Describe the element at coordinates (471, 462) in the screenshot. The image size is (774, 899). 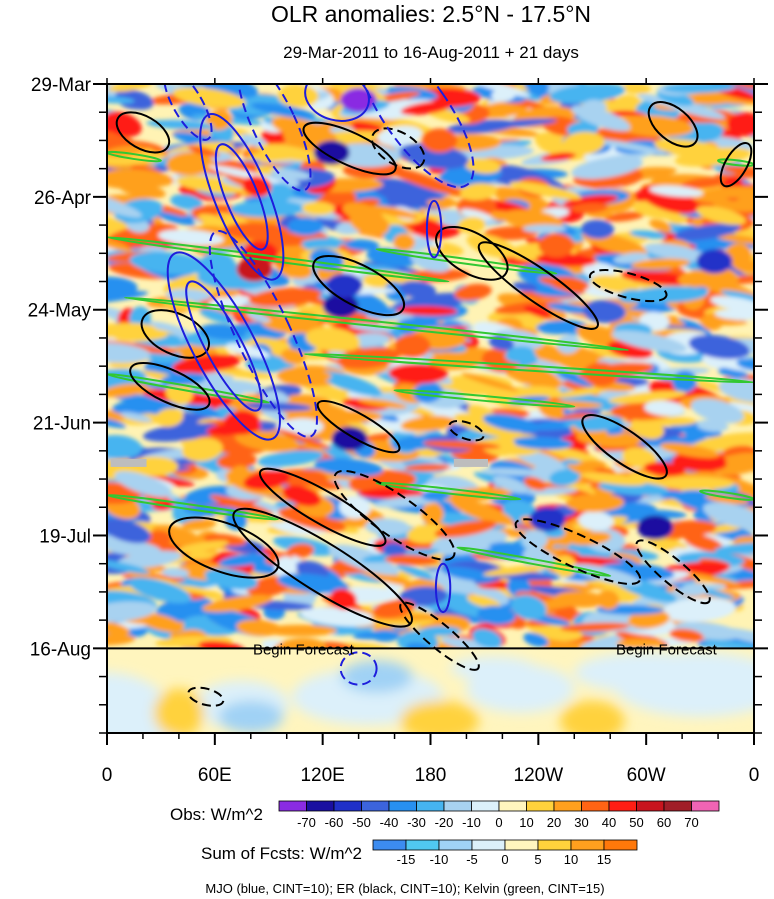
I see `missing-data-bar` at that location.